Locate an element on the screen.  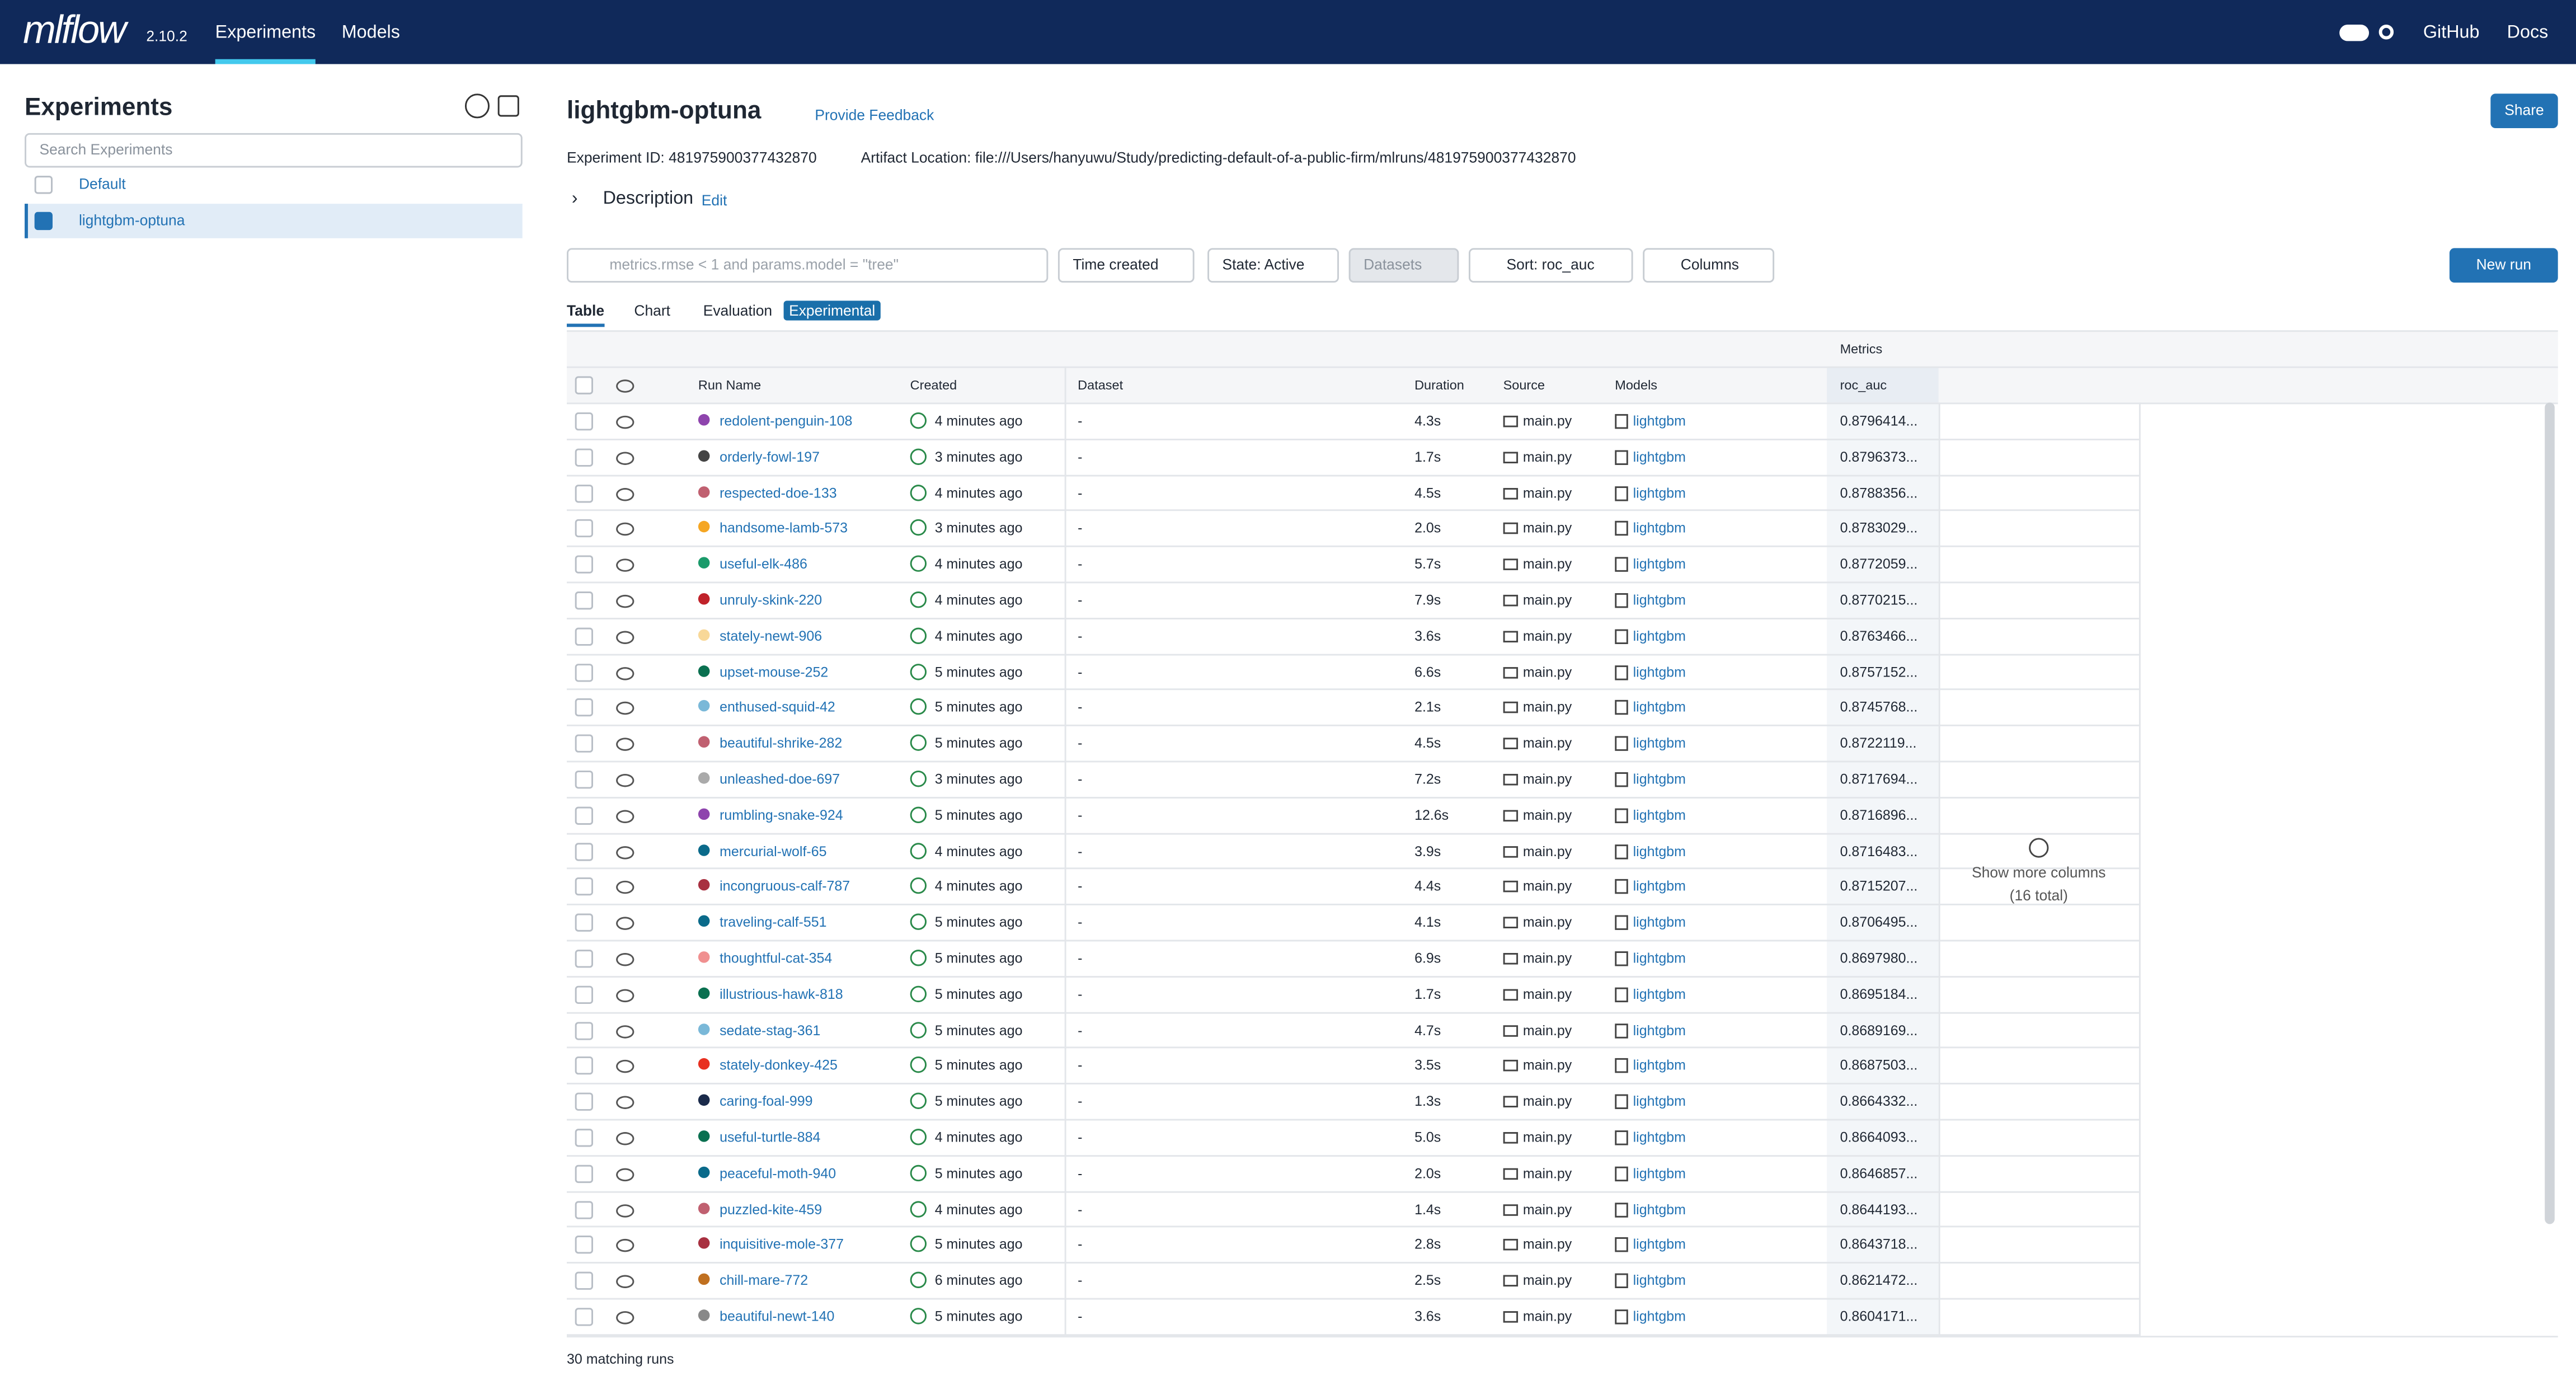
run-name: caring-foal-999 is located at coordinates (766, 1101).